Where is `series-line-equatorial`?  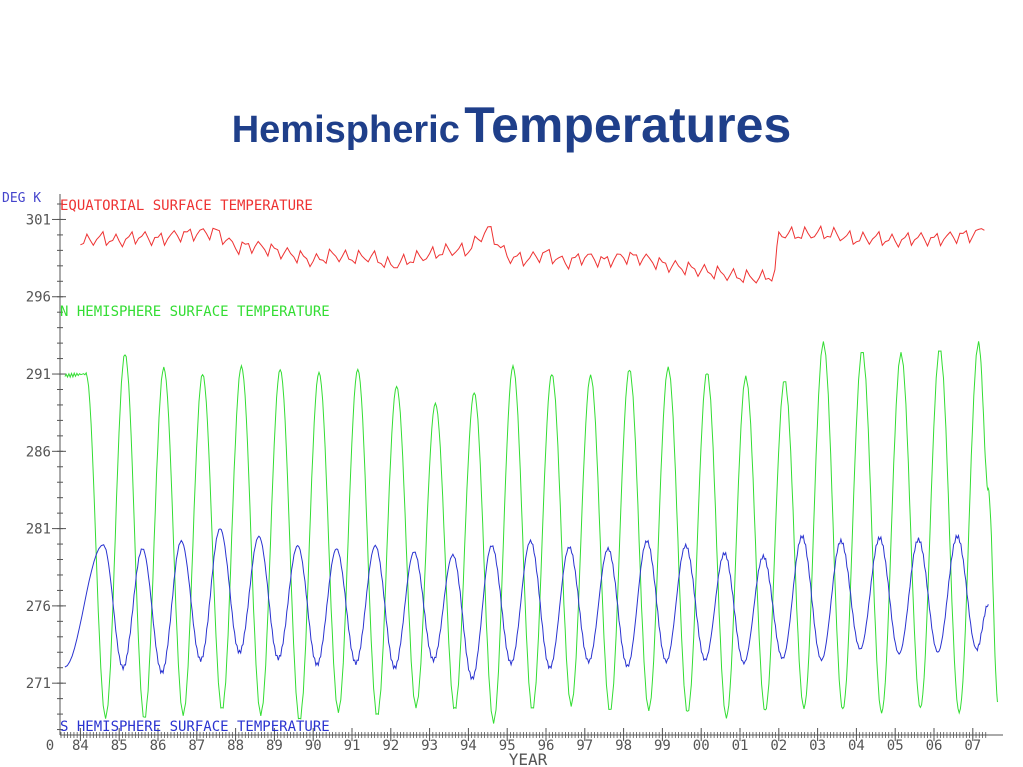
series-line-equatorial is located at coordinates (532, 254).